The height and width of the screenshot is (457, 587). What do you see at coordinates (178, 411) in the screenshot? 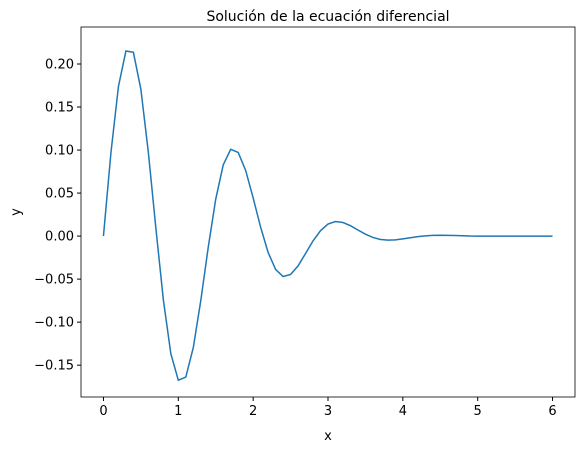
I see `x-tick-label: 1` at bounding box center [178, 411].